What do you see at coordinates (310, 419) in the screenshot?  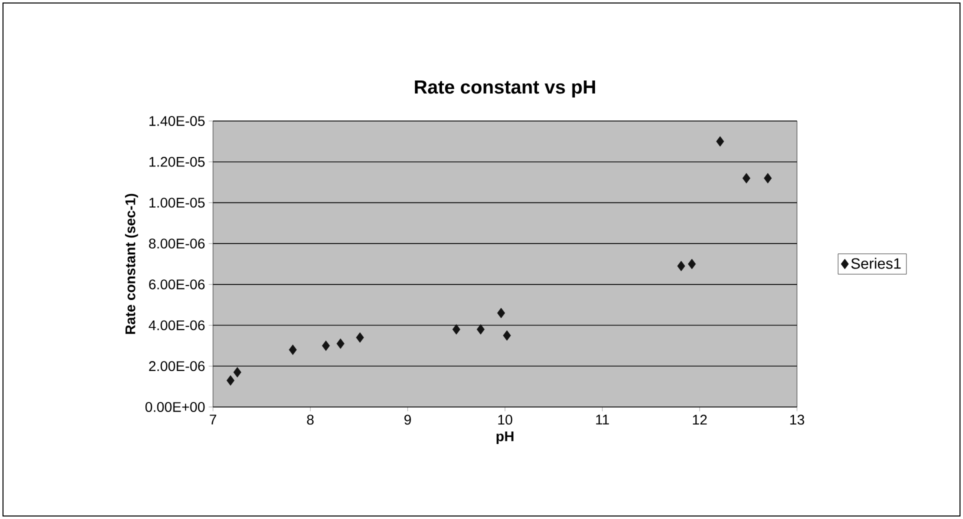 I see `x-tick-label: 8` at bounding box center [310, 419].